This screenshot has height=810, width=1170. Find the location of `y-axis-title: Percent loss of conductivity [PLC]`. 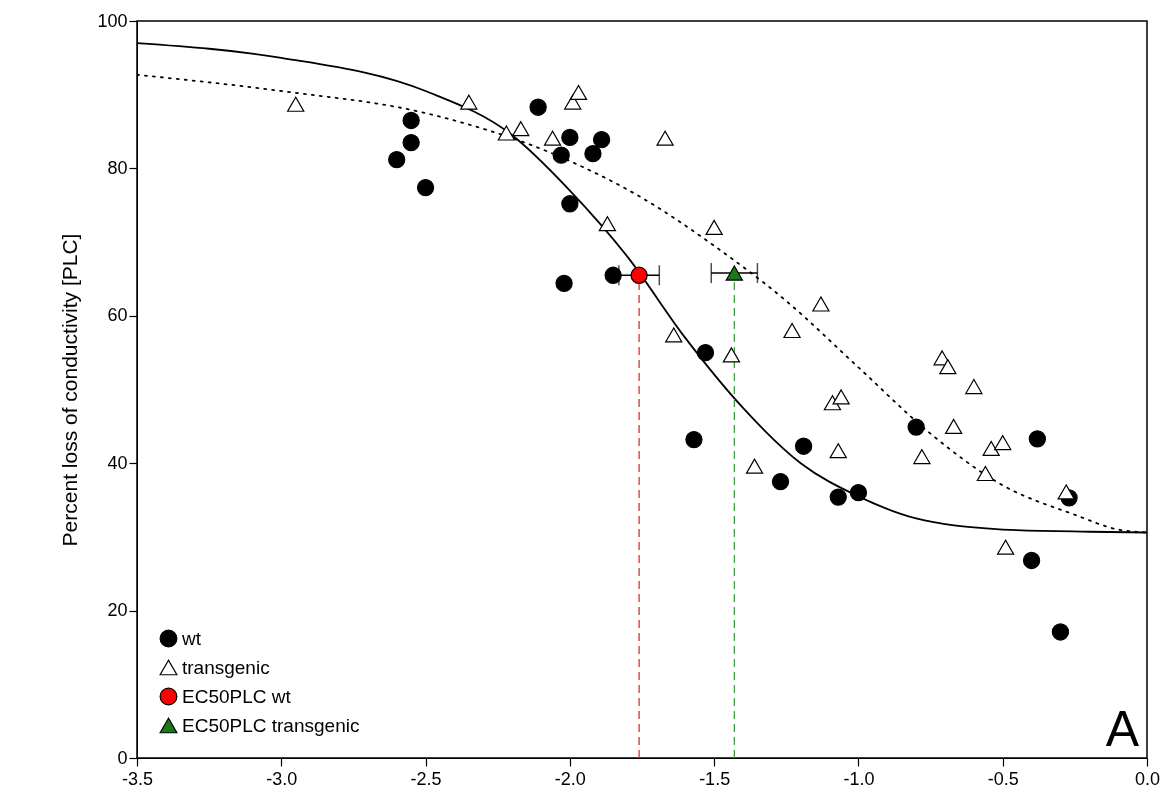

y-axis-title: Percent loss of conductivity [PLC] is located at coordinates (70, 390).